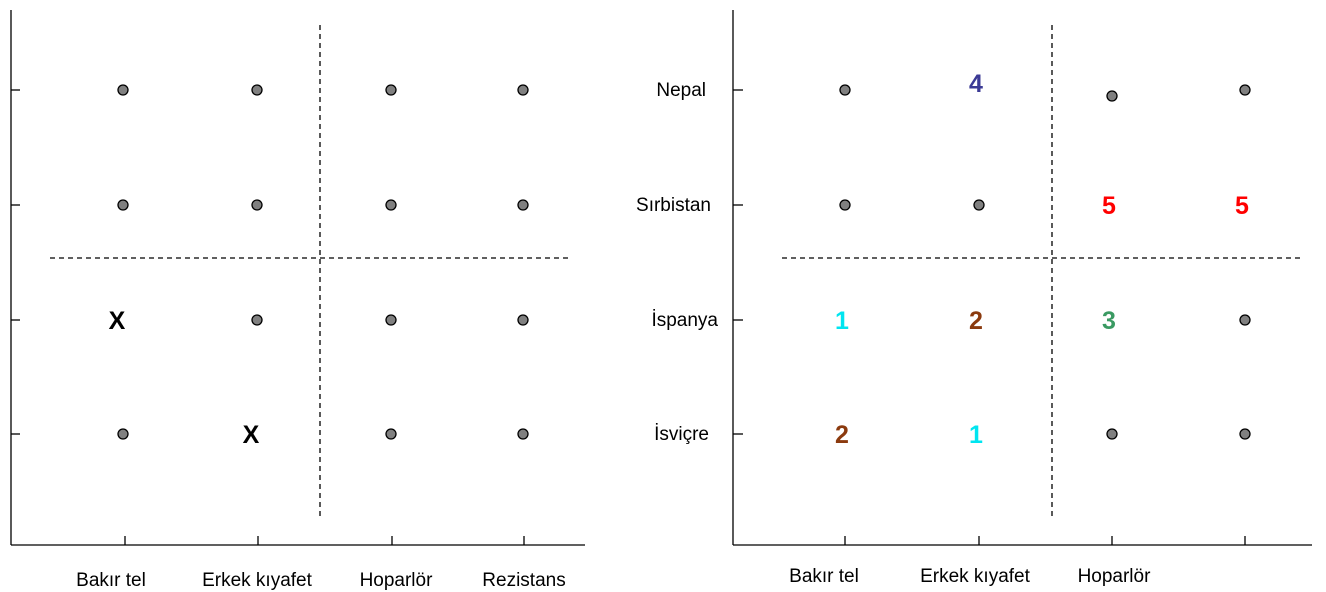  What do you see at coordinates (523, 580) in the screenshot?
I see `left-x-label-rezistans: Rezistans` at bounding box center [523, 580].